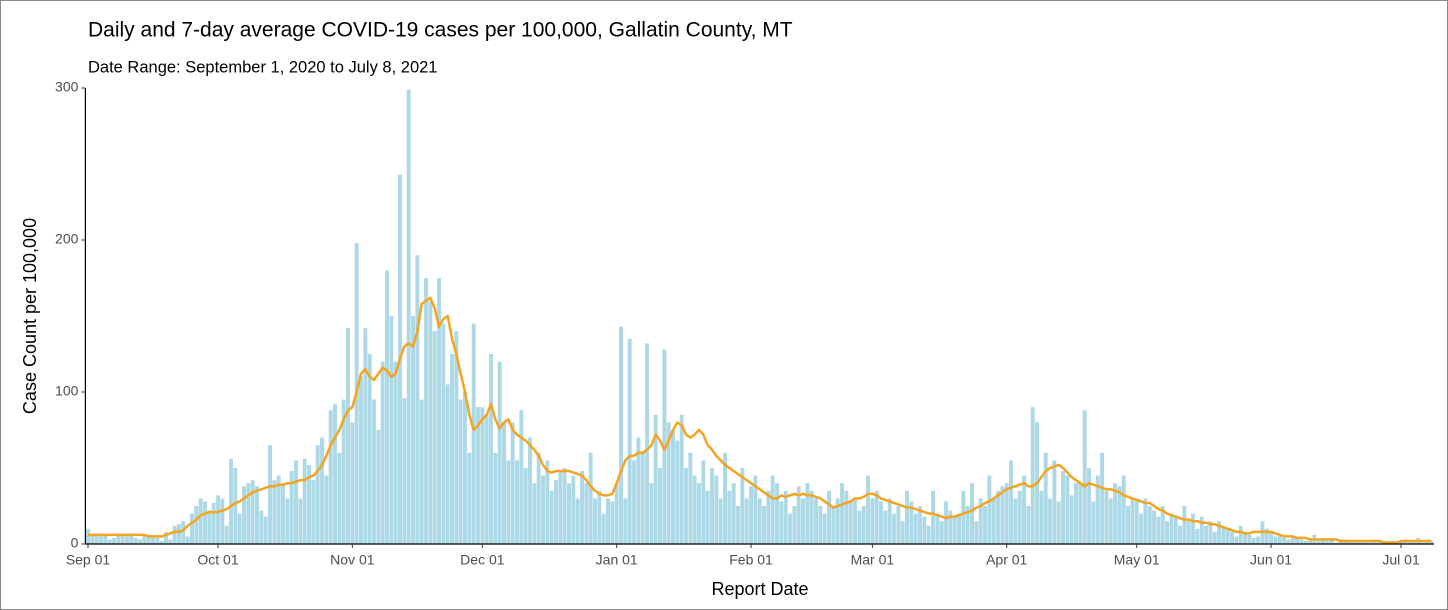 Image resolution: width=1448 pixels, height=610 pixels. Describe the element at coordinates (1271, 560) in the screenshot. I see `x-tick-label: Jun 01` at that location.